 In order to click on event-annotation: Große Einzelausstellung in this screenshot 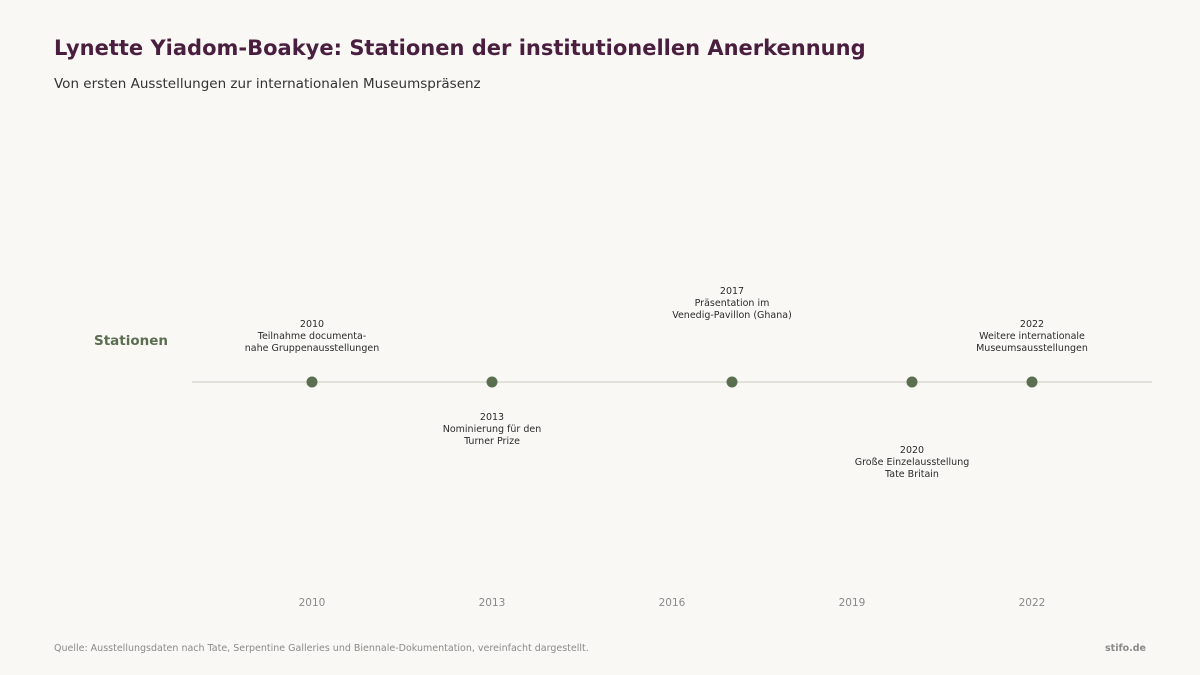, I will do `click(912, 462)`.